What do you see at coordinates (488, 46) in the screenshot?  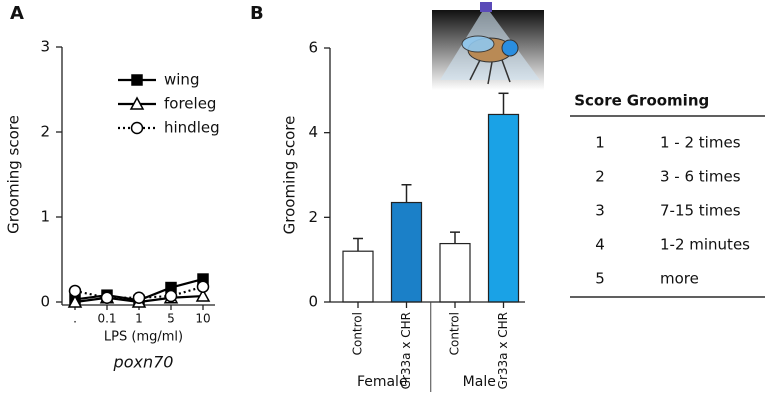 I see `fly-illustration` at bounding box center [488, 46].